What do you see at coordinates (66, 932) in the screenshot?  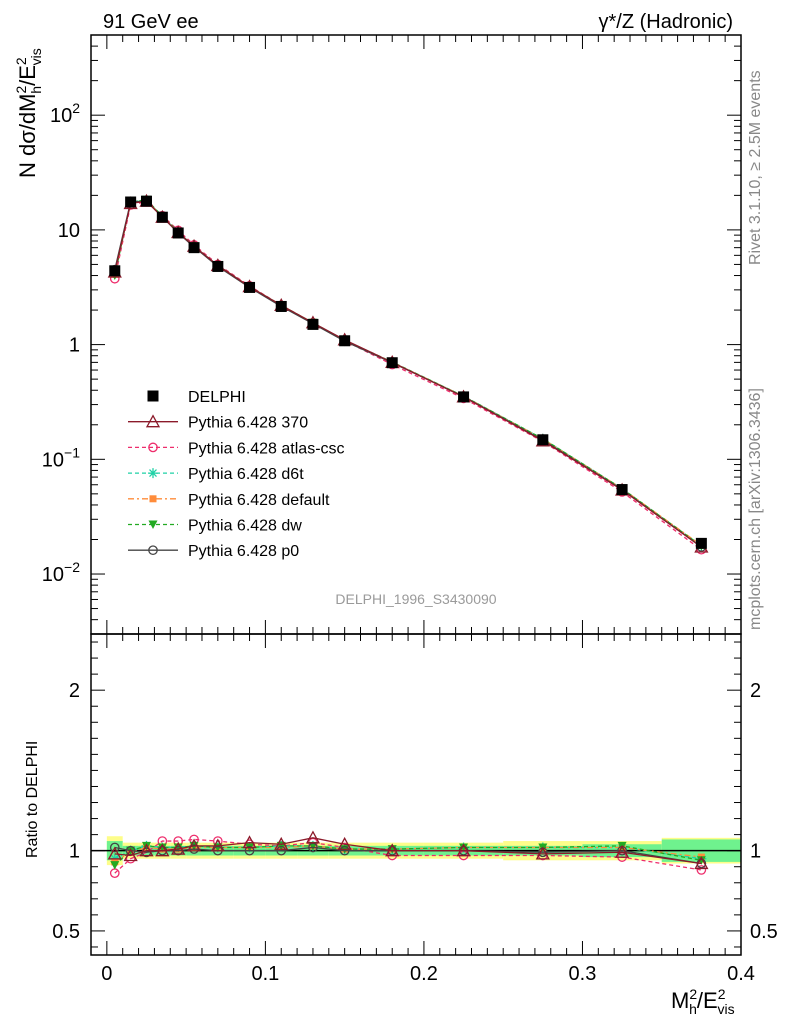 I see `ratio-y-tick-label: 0.5` at bounding box center [66, 932].